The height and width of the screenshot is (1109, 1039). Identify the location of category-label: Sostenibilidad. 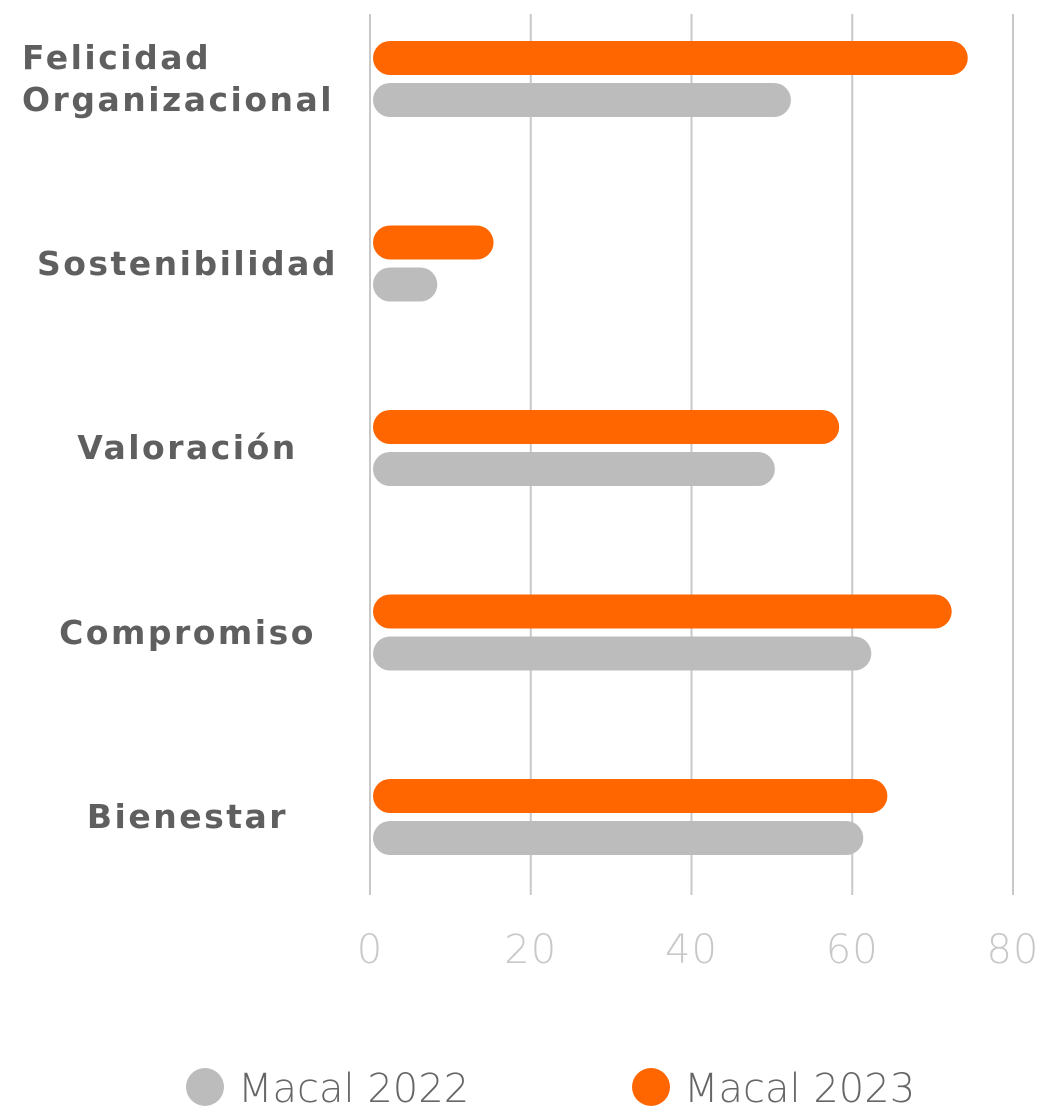
(187, 263).